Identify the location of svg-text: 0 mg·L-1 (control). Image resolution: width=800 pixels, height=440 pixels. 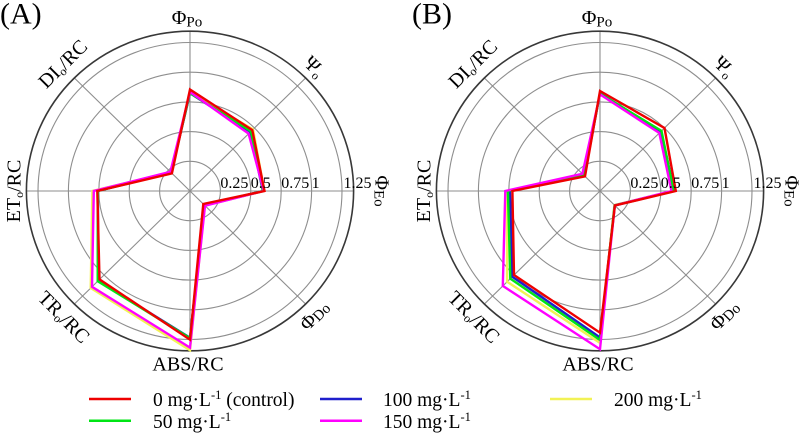
(223, 399).